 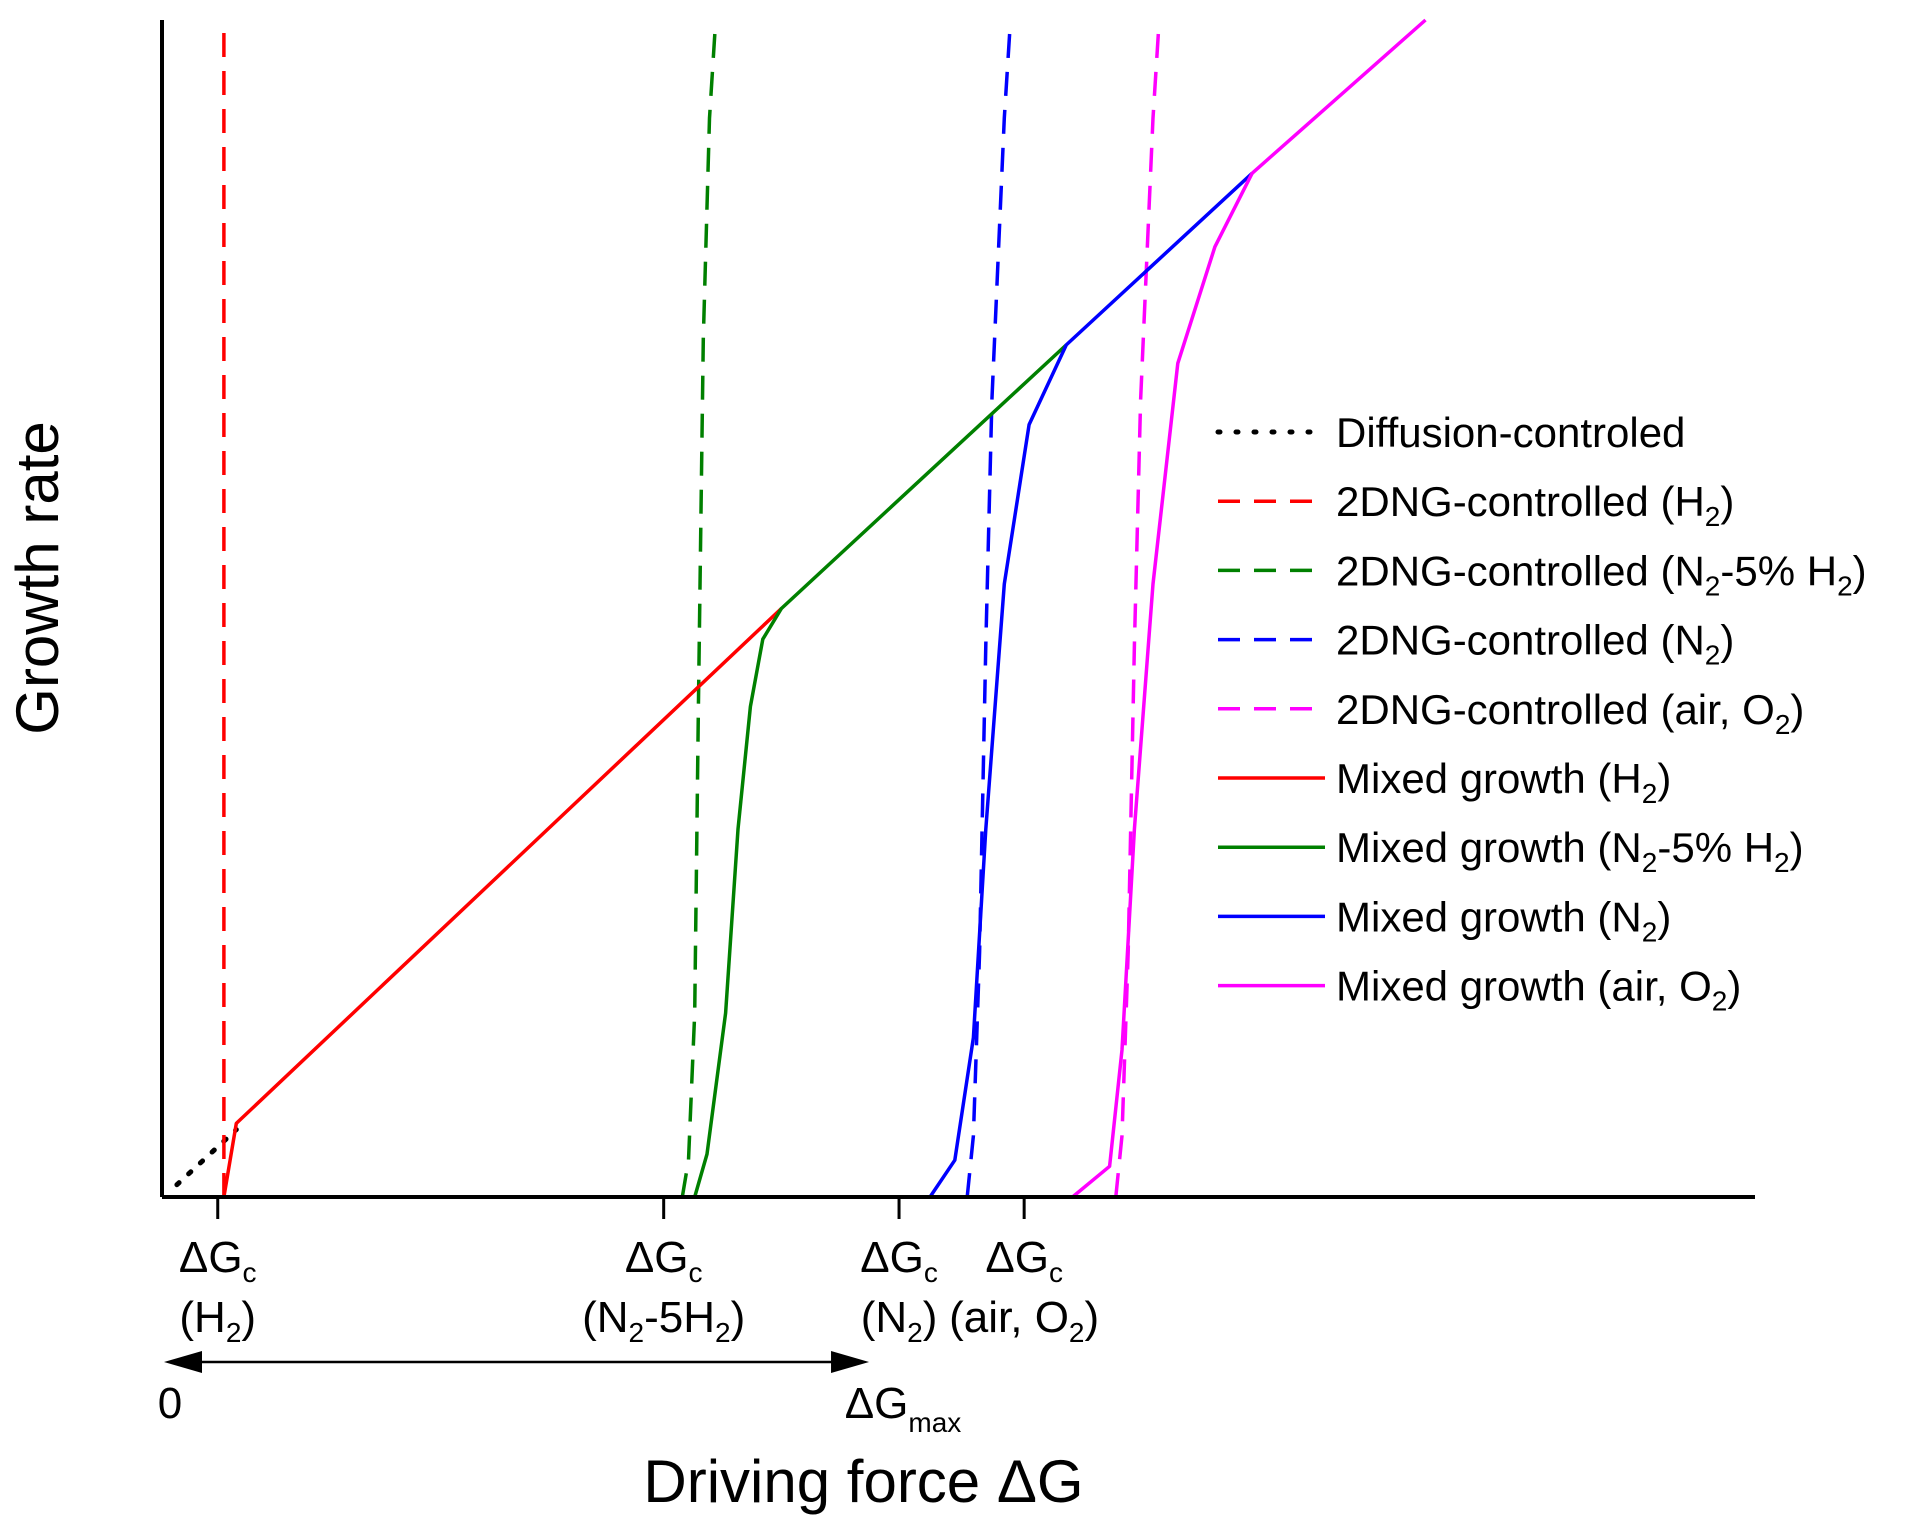 What do you see at coordinates (206, 1157) in the screenshot?
I see `series-line-diffusion-controled` at bounding box center [206, 1157].